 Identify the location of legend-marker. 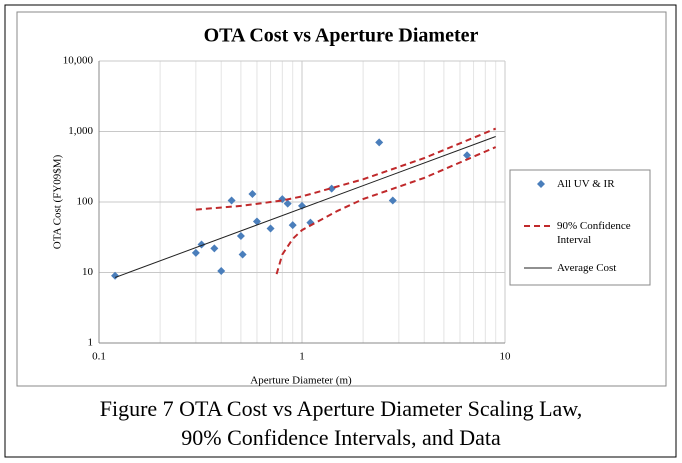
(541, 184).